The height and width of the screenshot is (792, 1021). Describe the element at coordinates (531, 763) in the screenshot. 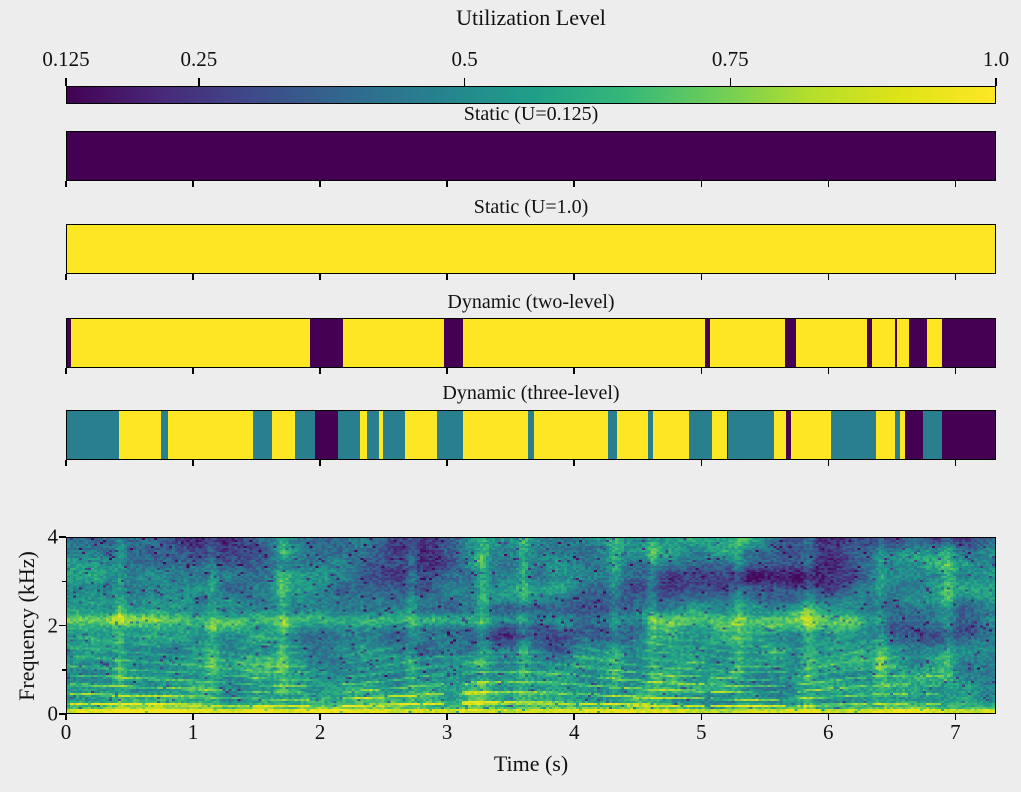

I see `x-axis-label: Time (s)` at that location.